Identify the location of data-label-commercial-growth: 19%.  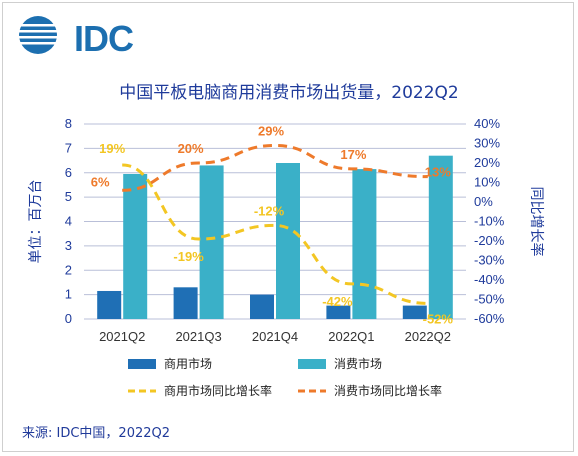
(112, 148).